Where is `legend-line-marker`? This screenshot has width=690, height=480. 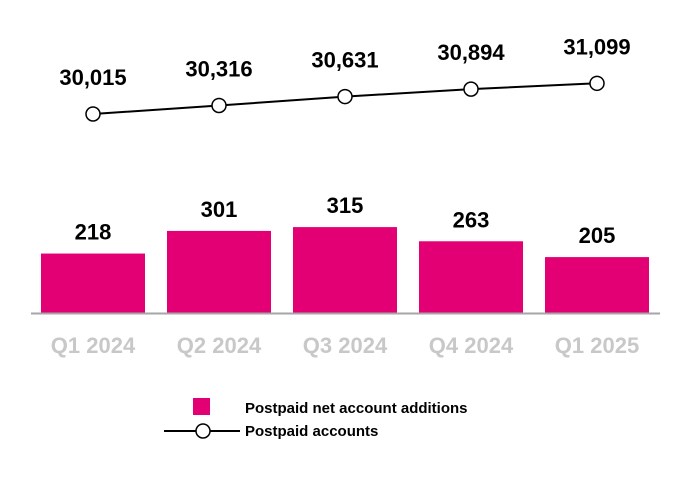 legend-line-marker is located at coordinates (203, 431).